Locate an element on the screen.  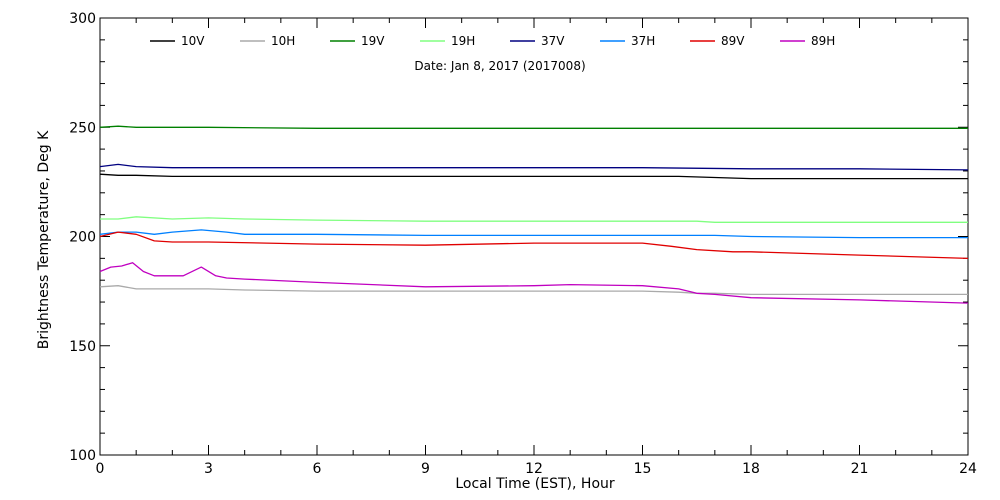
x-tick-label: 15 is located at coordinates (643, 469).